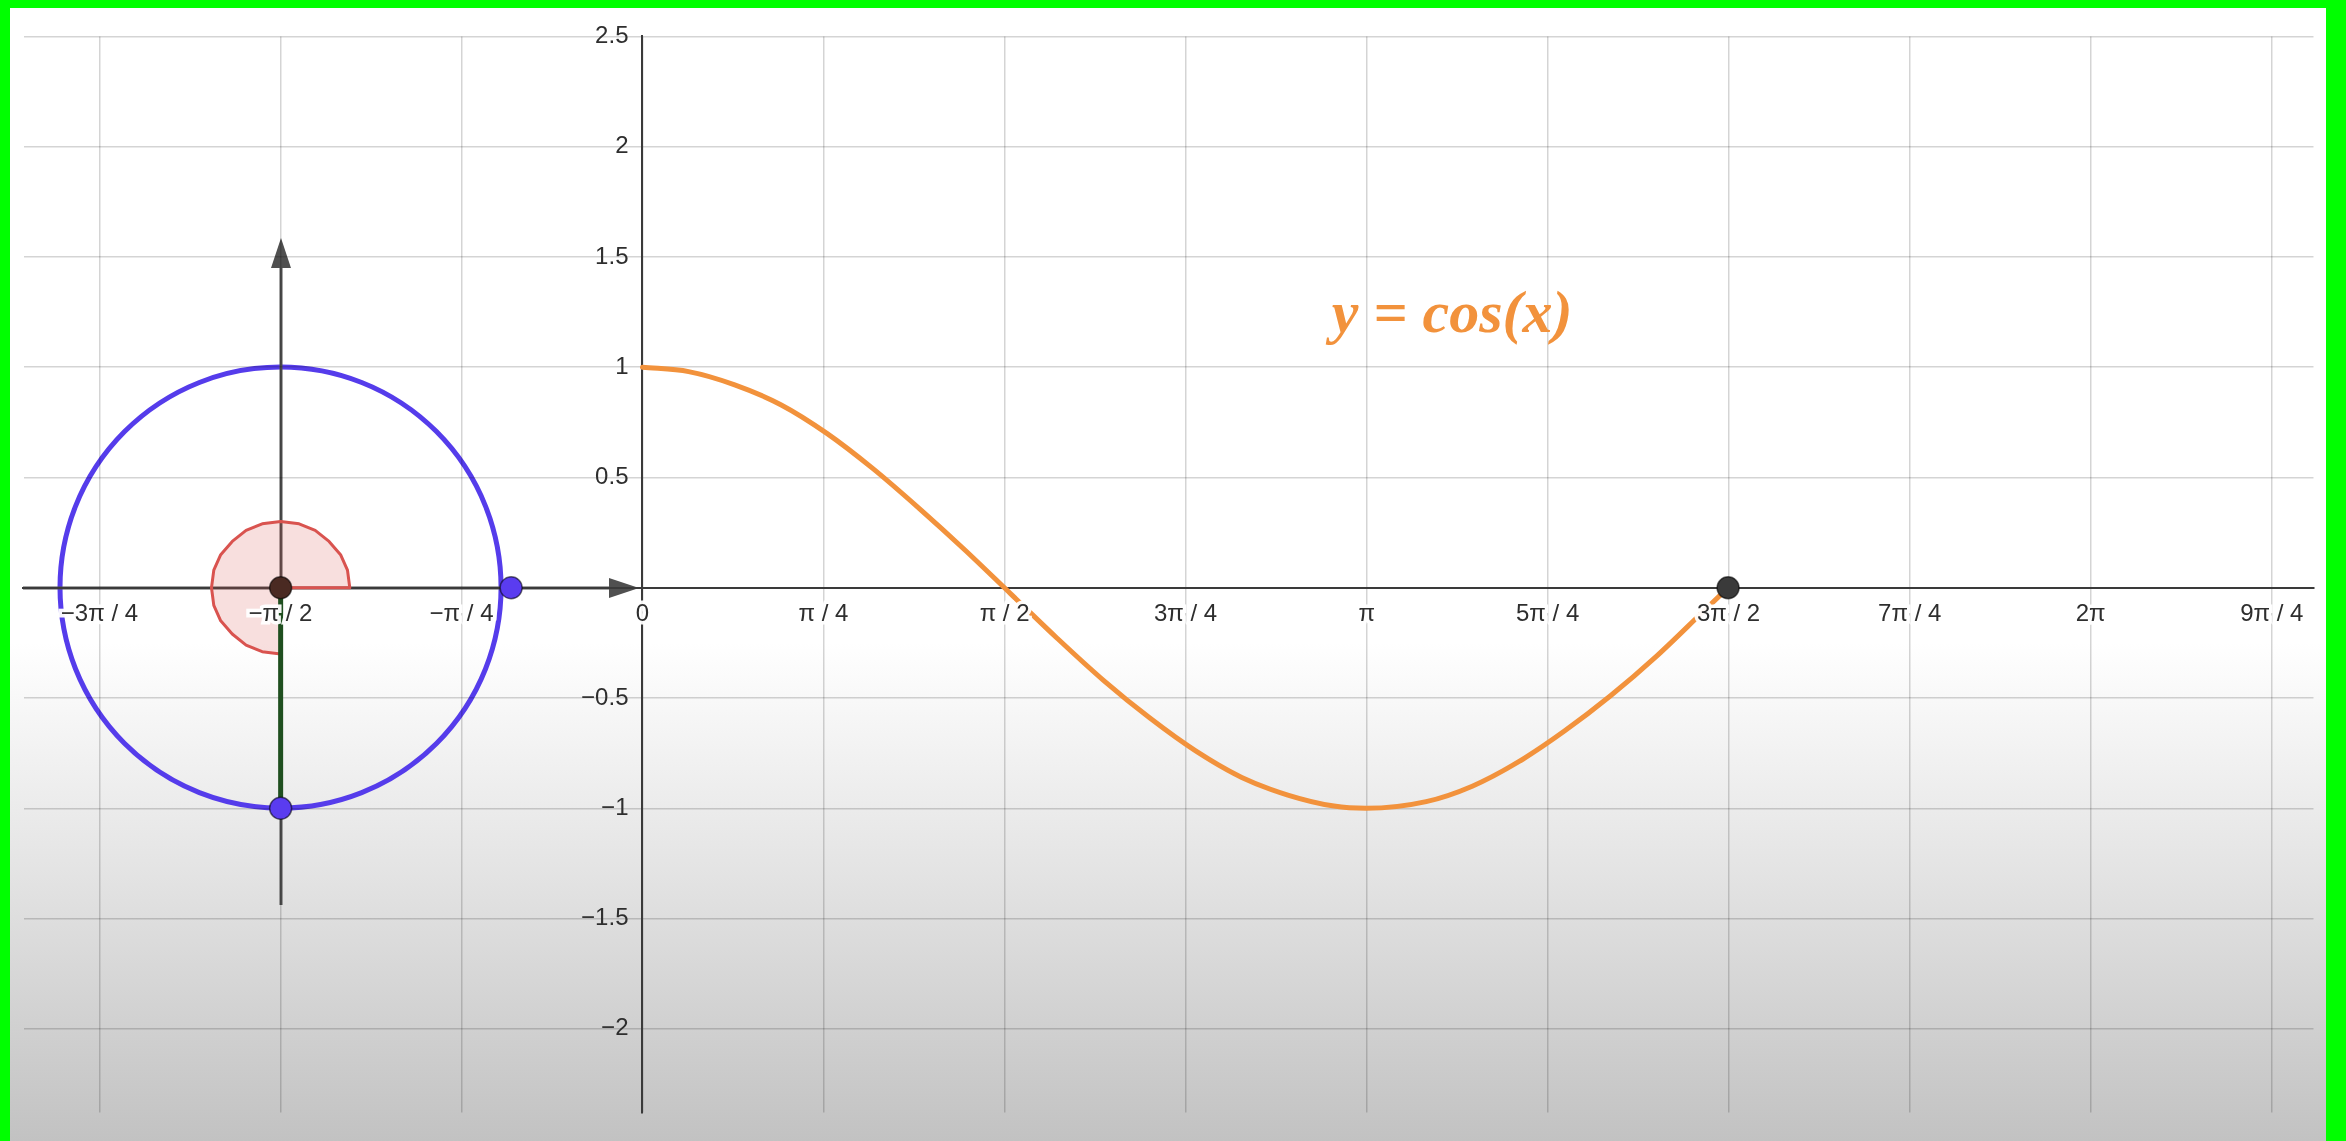  What do you see at coordinates (605, 917) in the screenshot?
I see `y-tick-label: −1.5` at bounding box center [605, 917].